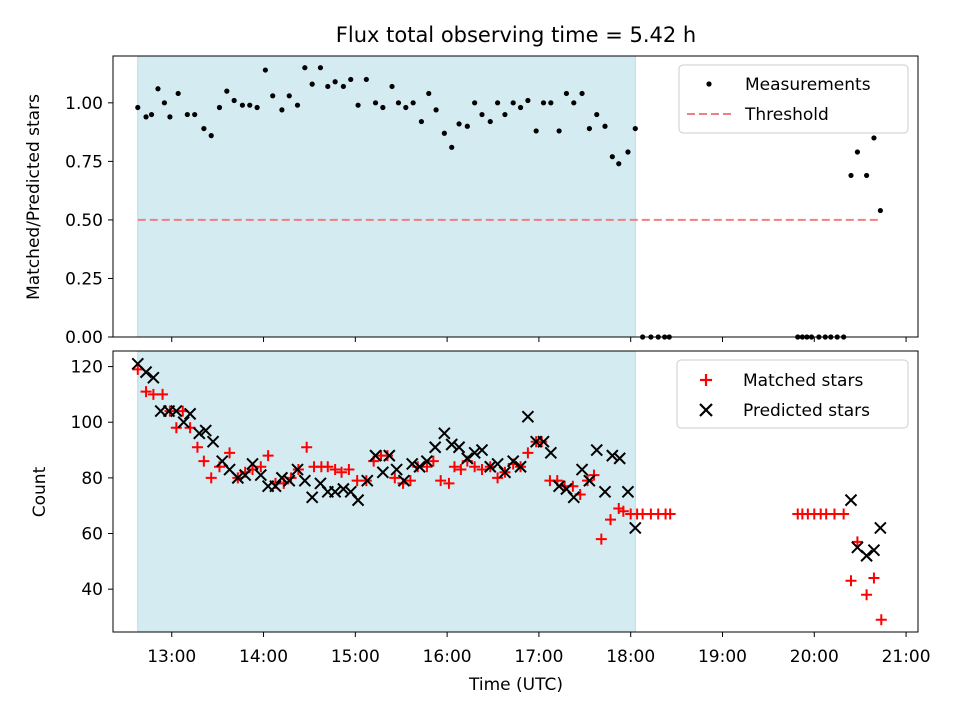 The width and height of the screenshot is (960, 720). Describe the element at coordinates (806, 411) in the screenshot. I see `legend-predicted-label: Predicted stars` at that location.